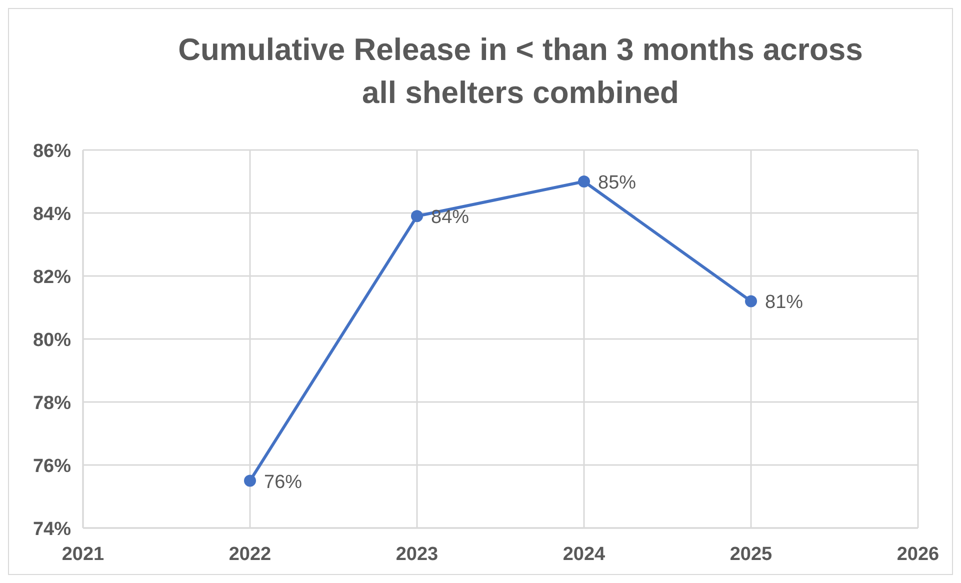 Image resolution: width=961 pixels, height=583 pixels. What do you see at coordinates (417, 554) in the screenshot?
I see `x-tick-label: 2023` at bounding box center [417, 554].